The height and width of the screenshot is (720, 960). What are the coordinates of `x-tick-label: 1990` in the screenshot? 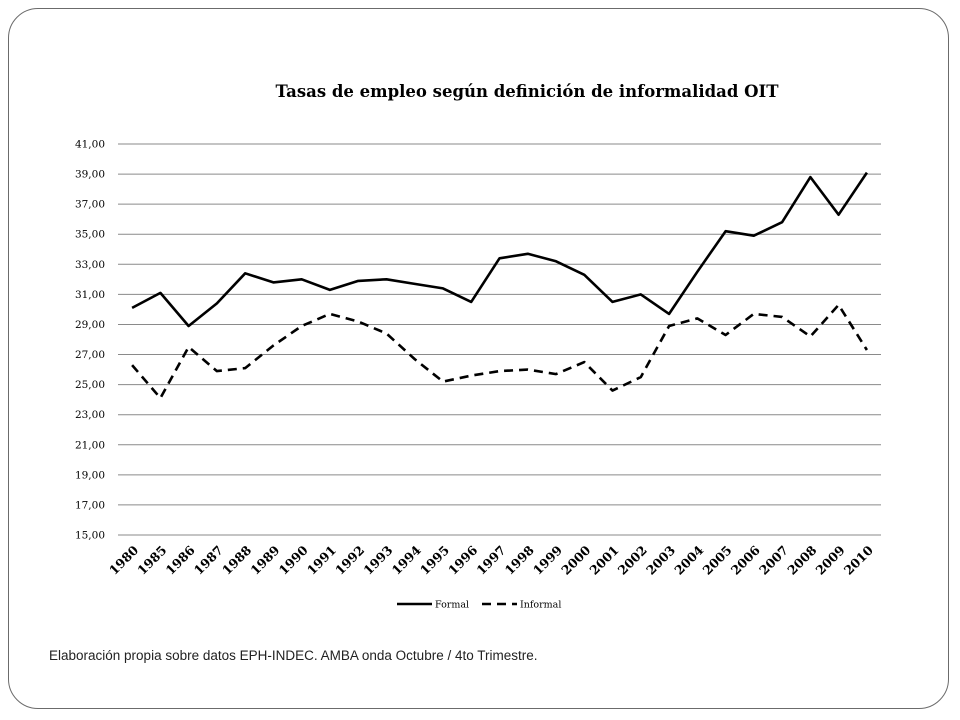 It's located at (293, 559).